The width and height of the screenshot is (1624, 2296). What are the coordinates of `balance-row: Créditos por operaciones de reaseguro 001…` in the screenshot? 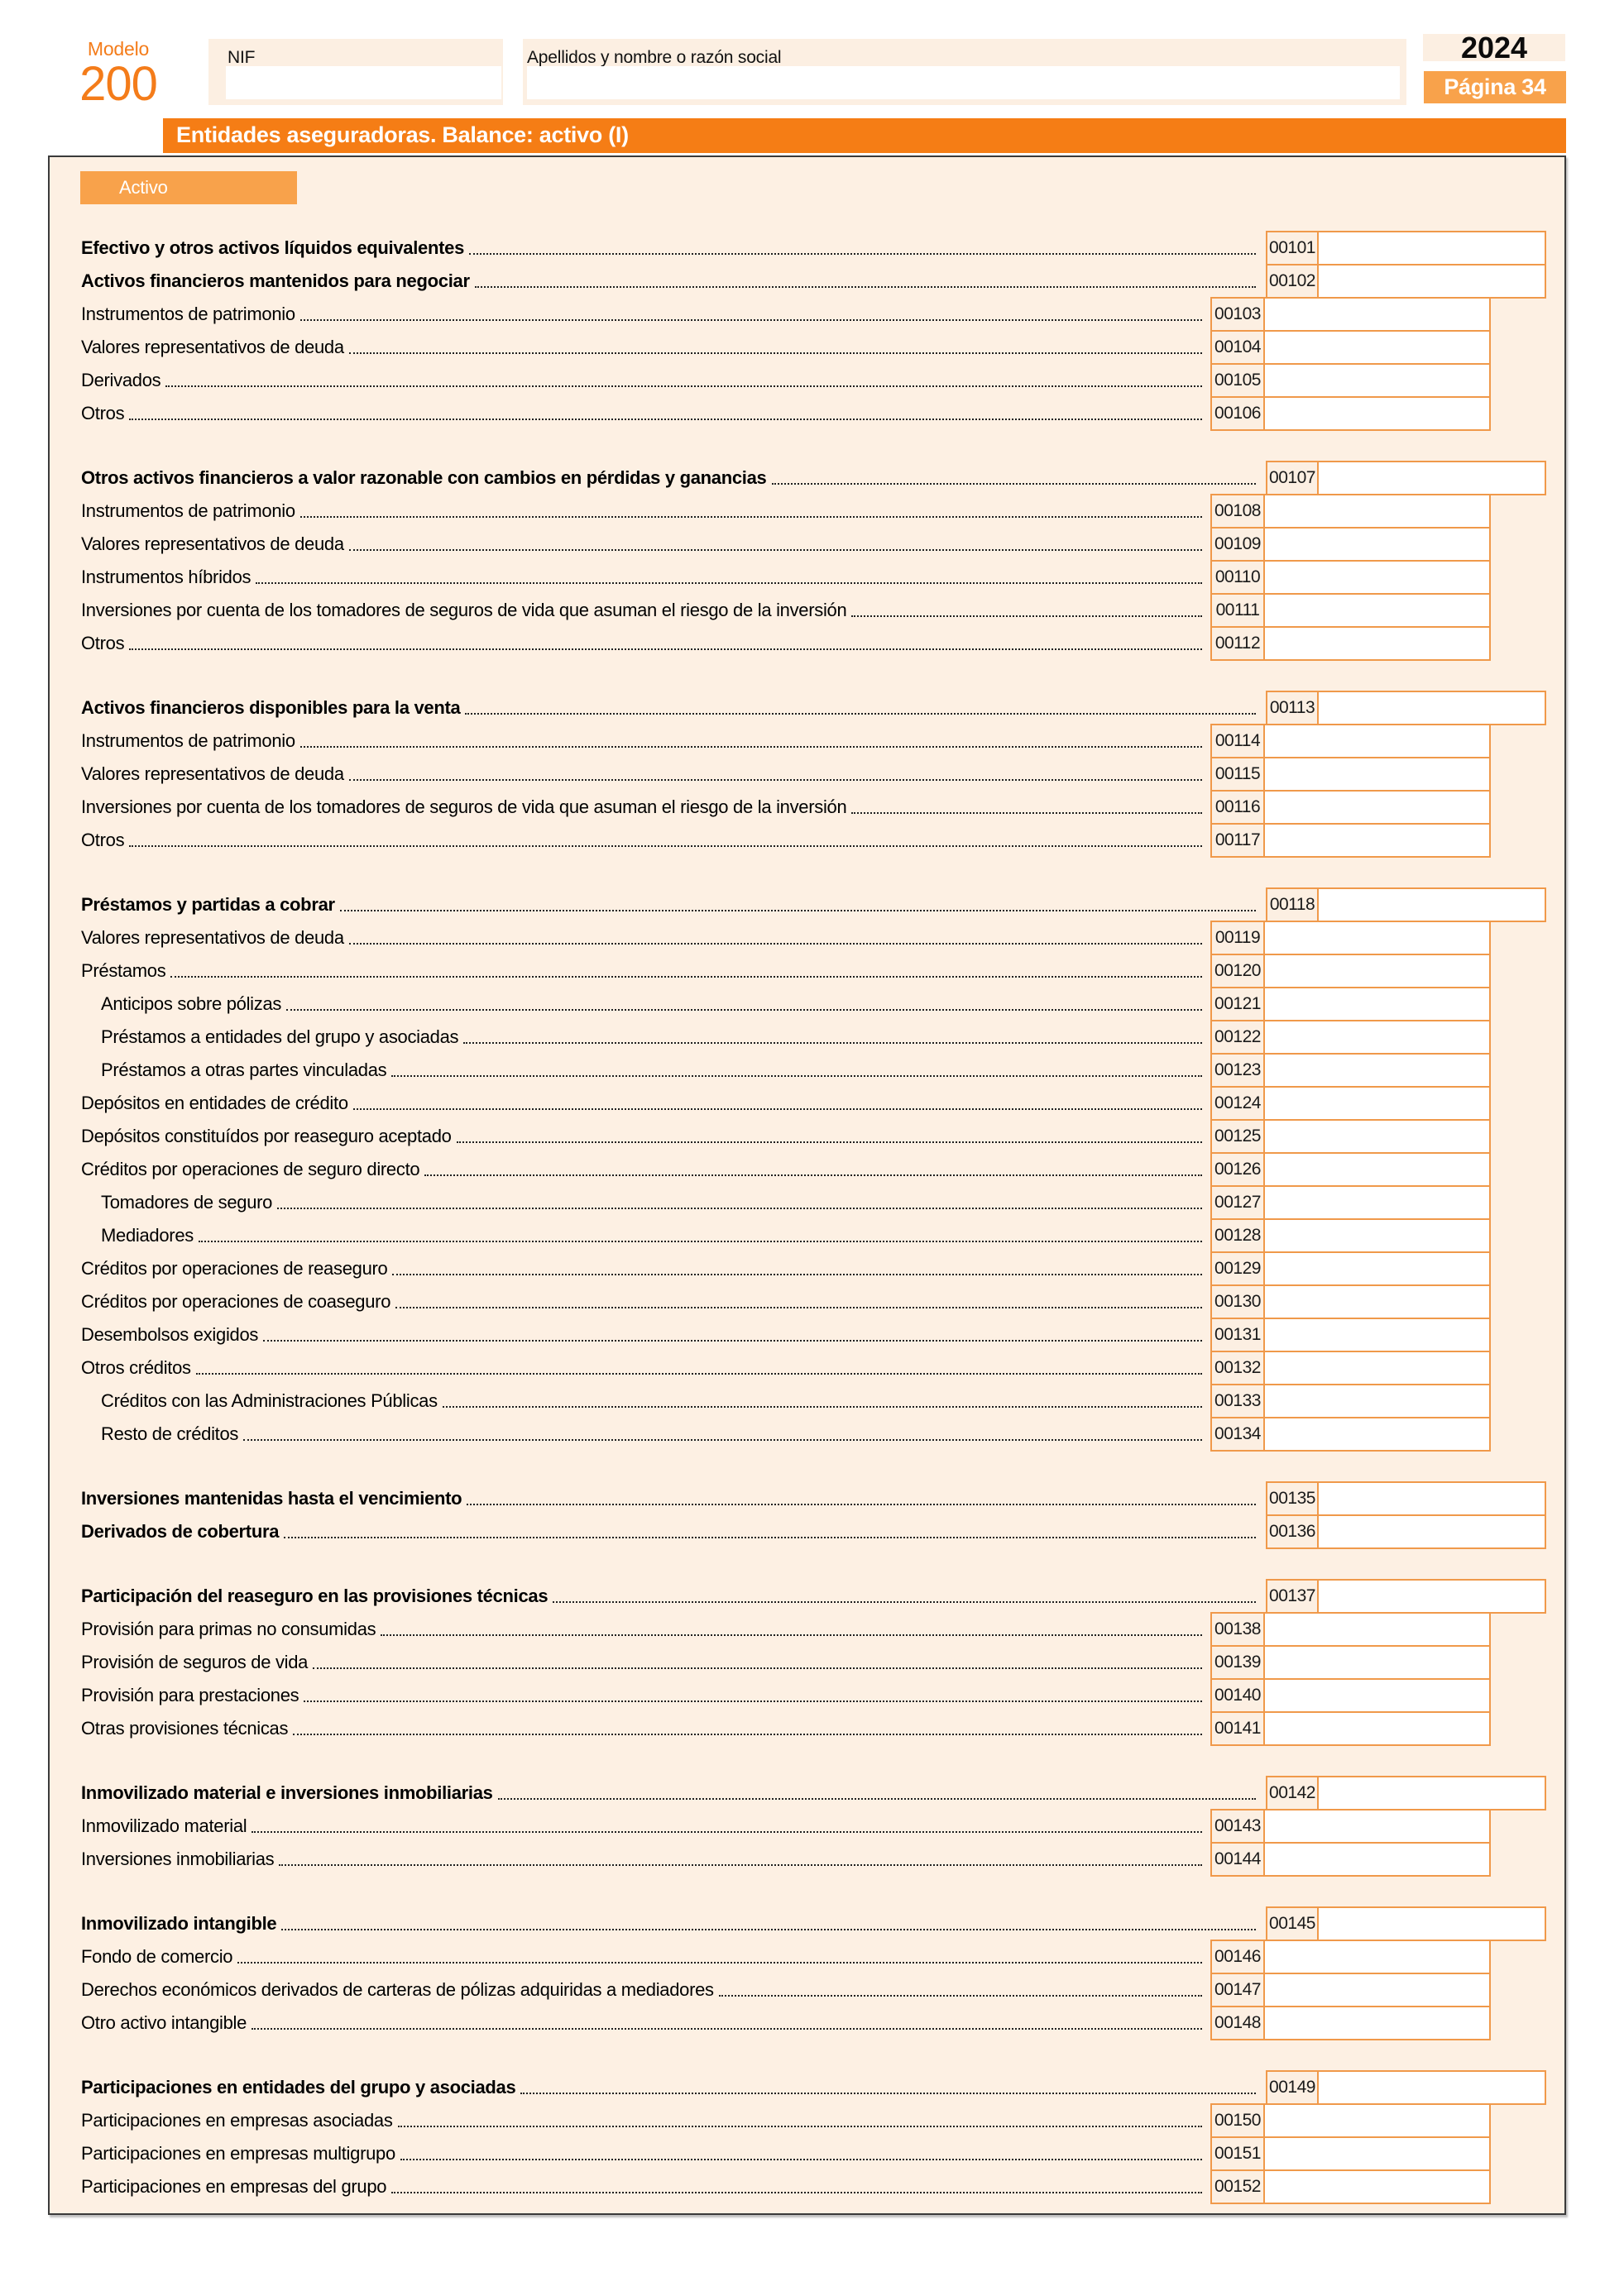 It's located at (807, 1268).